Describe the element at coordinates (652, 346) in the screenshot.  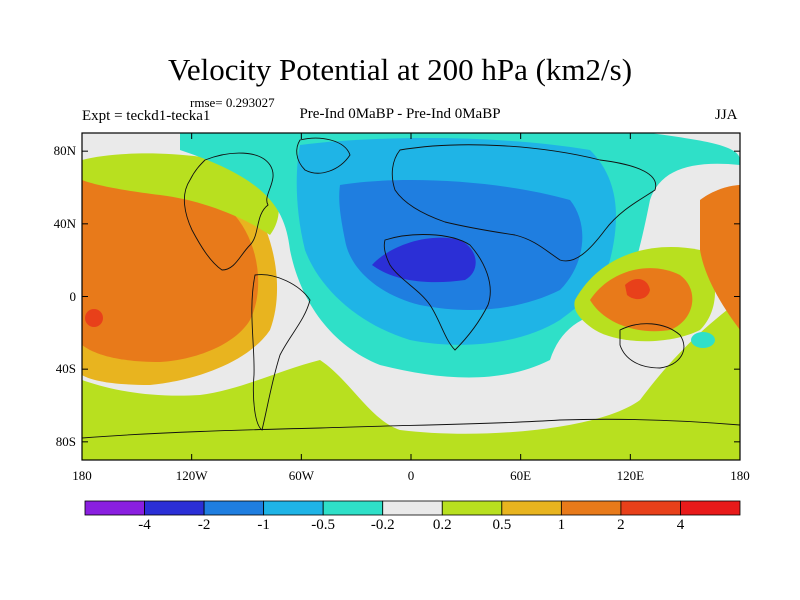
I see `coast-australia` at that location.